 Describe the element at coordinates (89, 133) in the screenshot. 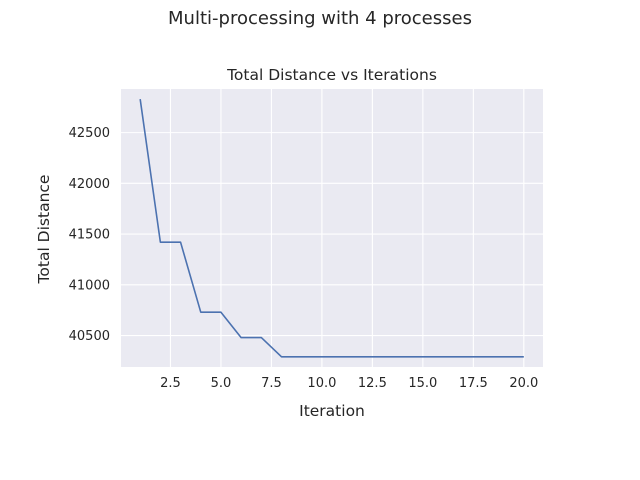

I see `y-tick-label: 42500` at that location.